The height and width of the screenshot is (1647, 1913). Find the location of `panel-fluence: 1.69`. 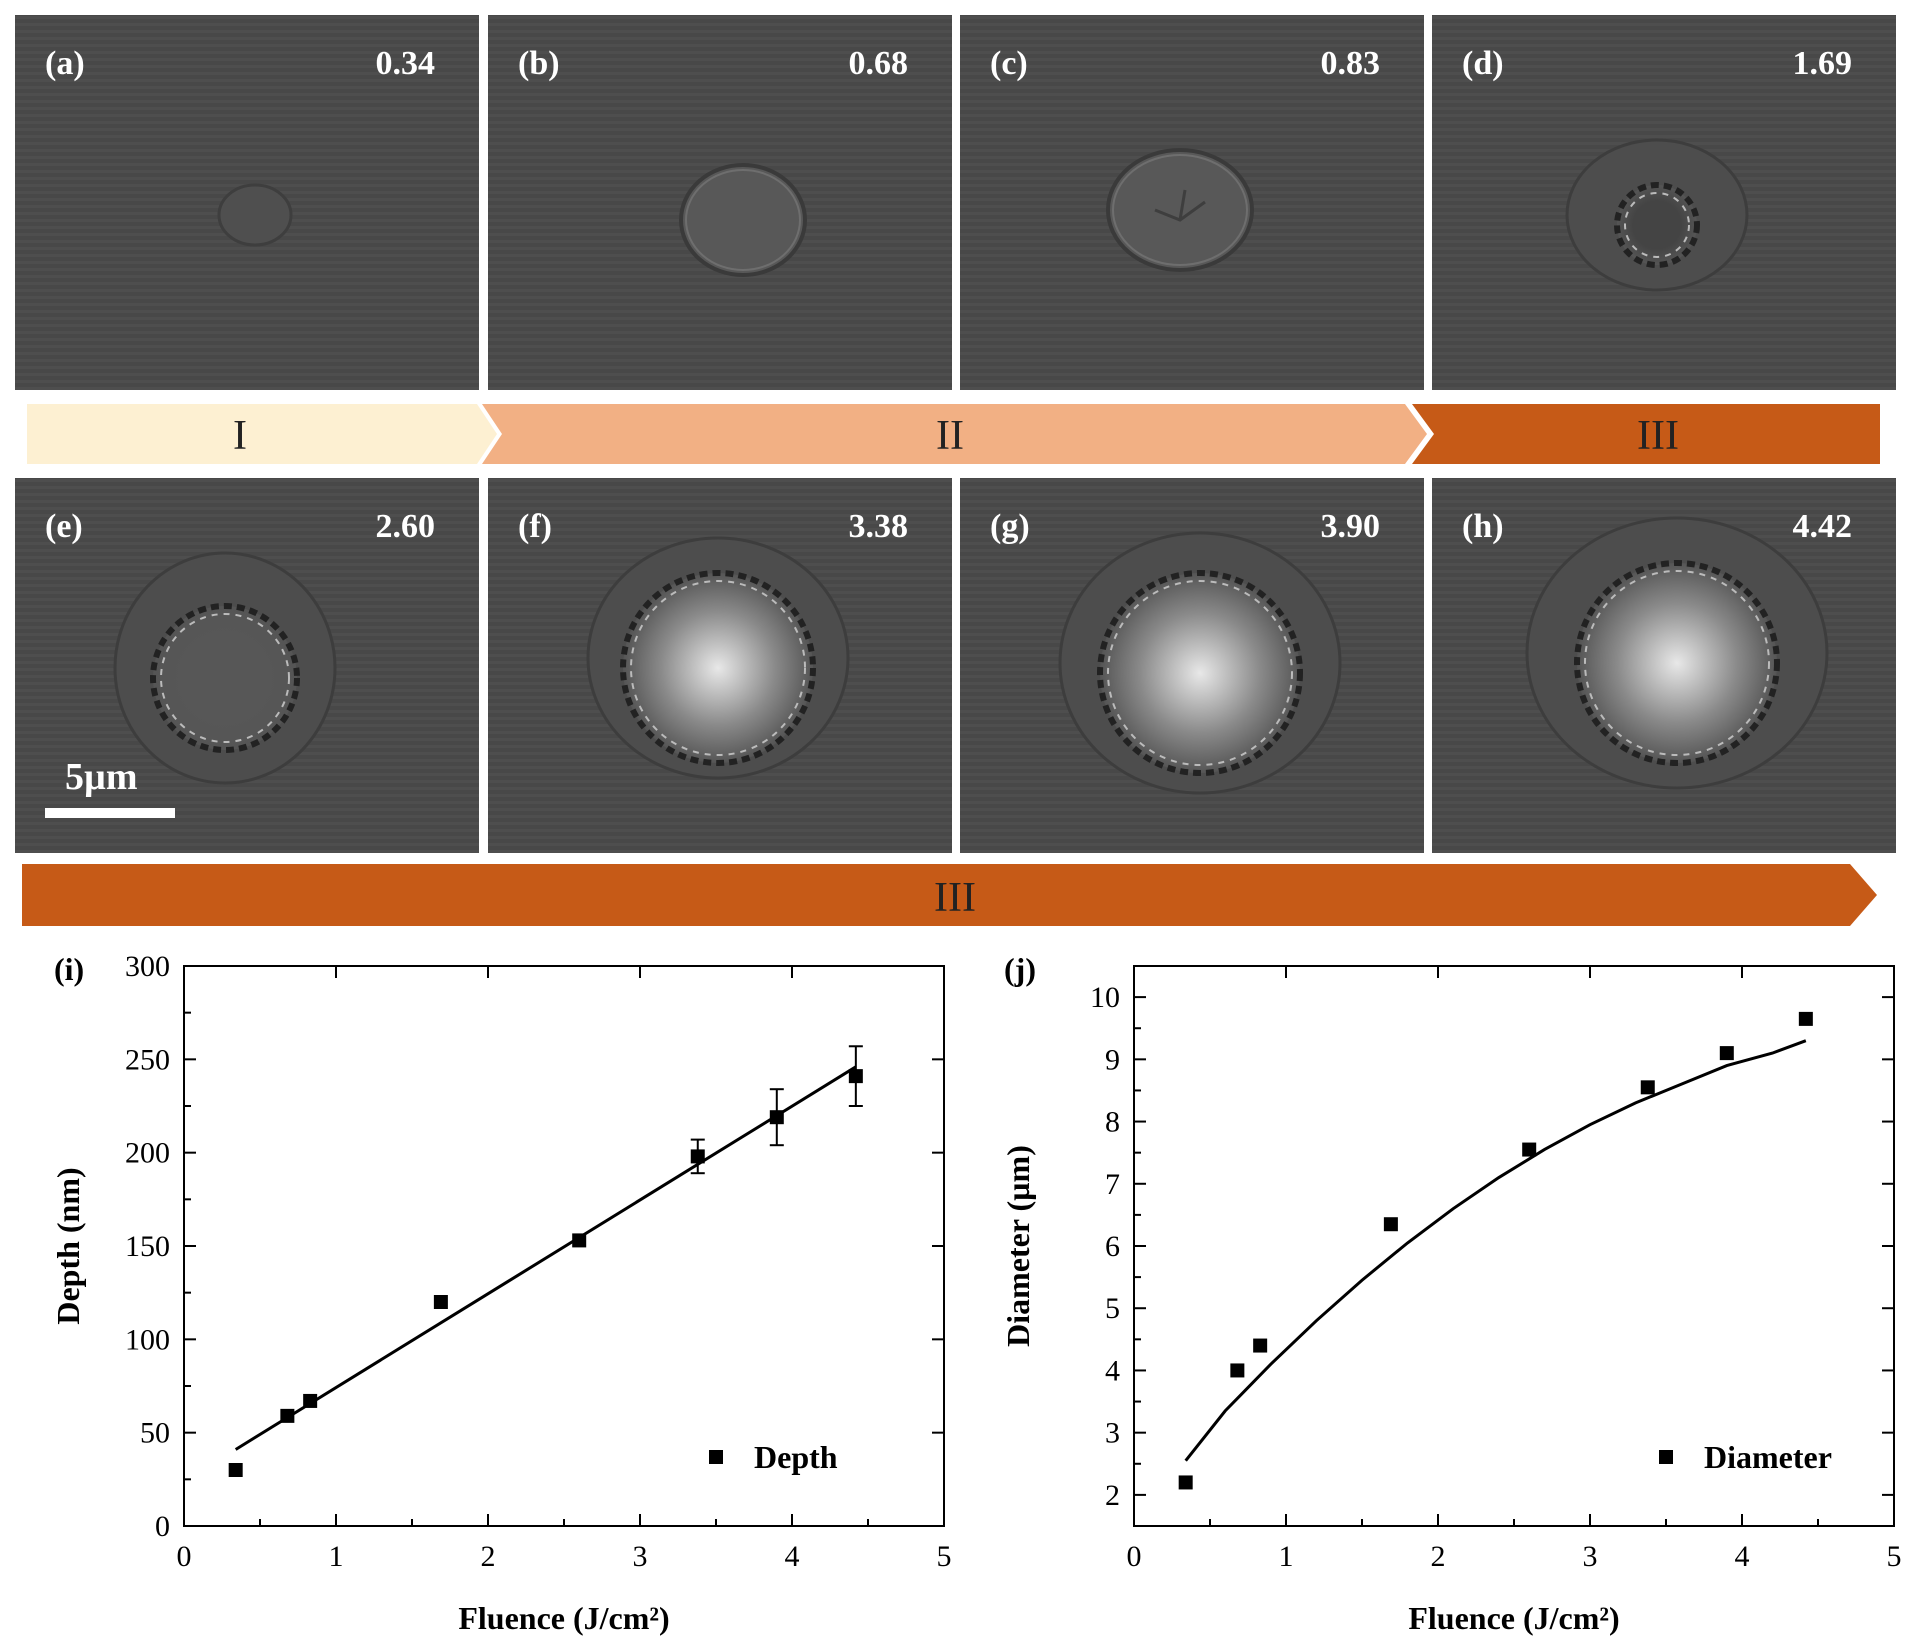

panel-fluence: 1.69 is located at coordinates (1822, 63).